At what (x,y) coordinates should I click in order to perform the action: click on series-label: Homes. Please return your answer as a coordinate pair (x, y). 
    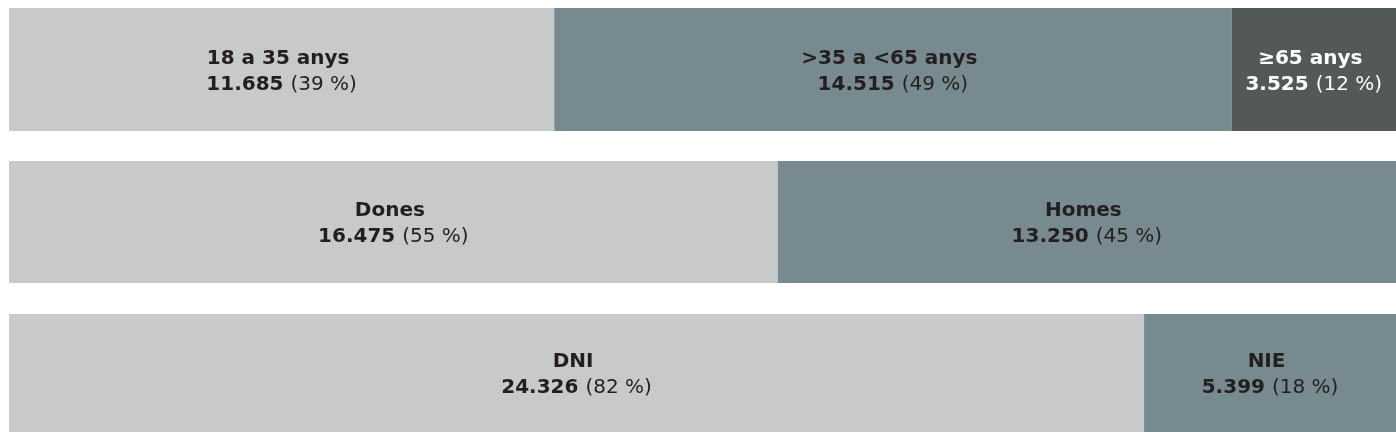
    Looking at the image, I should click on (1087, 209).